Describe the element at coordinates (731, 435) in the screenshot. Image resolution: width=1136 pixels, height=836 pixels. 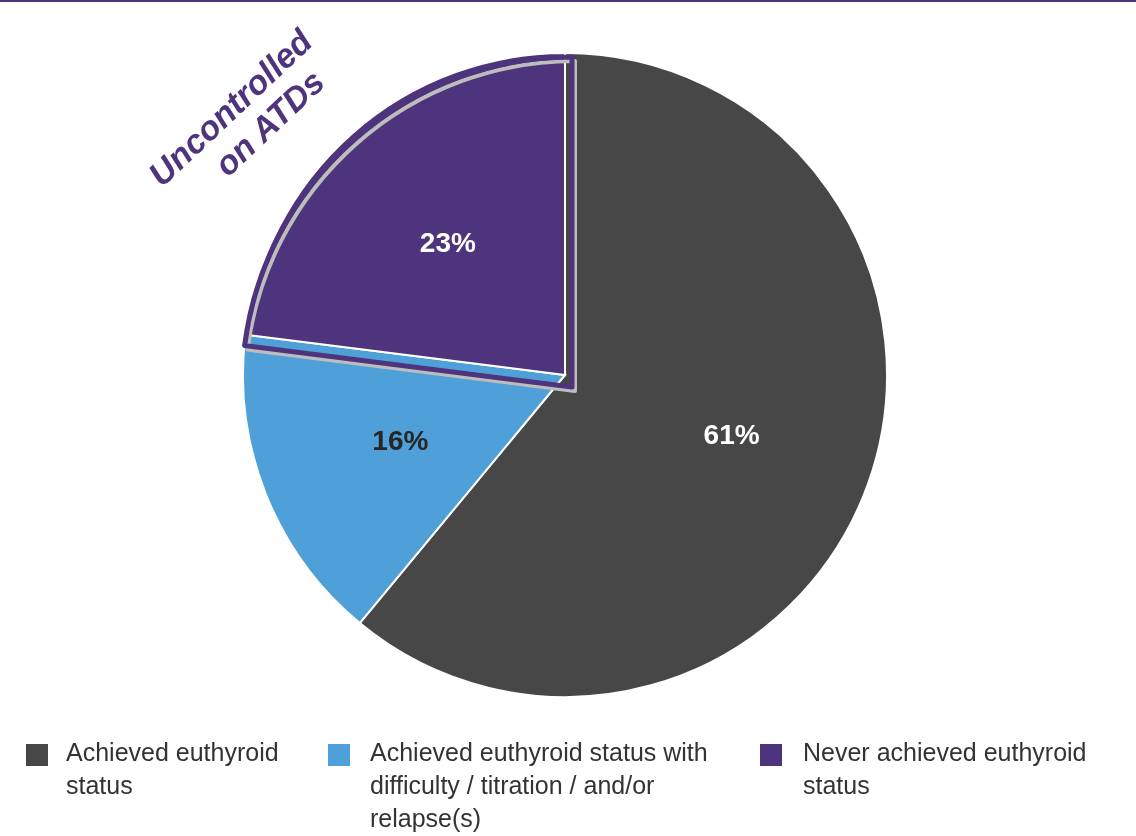
I see `data-label: 61%` at that location.